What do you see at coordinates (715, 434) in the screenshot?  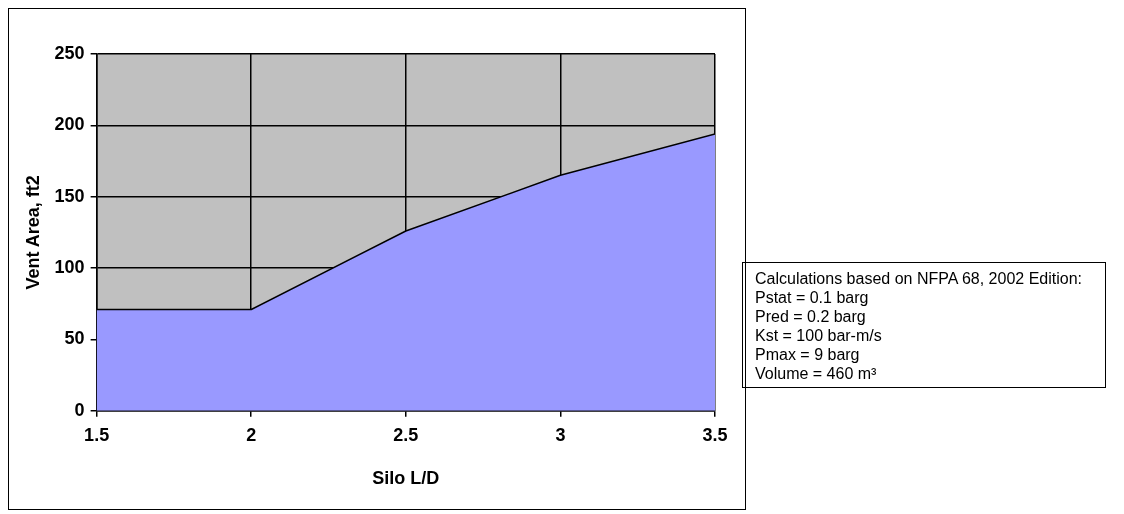 I see `x-tick-label: 3.5` at bounding box center [715, 434].